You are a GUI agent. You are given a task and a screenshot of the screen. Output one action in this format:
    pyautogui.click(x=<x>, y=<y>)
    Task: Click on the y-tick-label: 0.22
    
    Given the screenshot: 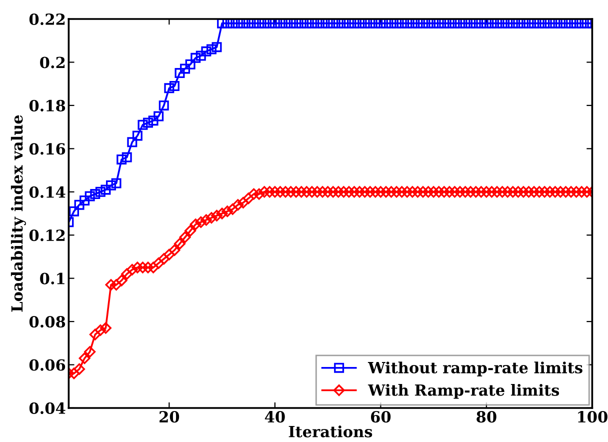 What is the action you would take?
    pyautogui.click(x=47, y=19)
    